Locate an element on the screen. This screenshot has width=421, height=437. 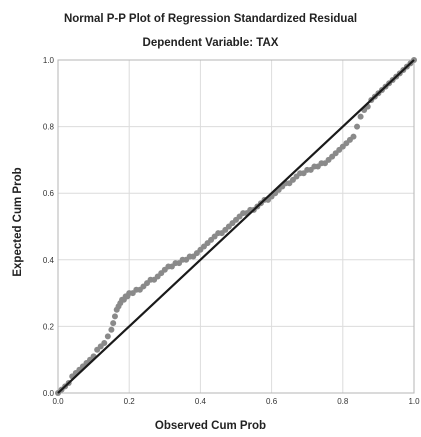
x-tick-label: 0.8 is located at coordinates (343, 401).